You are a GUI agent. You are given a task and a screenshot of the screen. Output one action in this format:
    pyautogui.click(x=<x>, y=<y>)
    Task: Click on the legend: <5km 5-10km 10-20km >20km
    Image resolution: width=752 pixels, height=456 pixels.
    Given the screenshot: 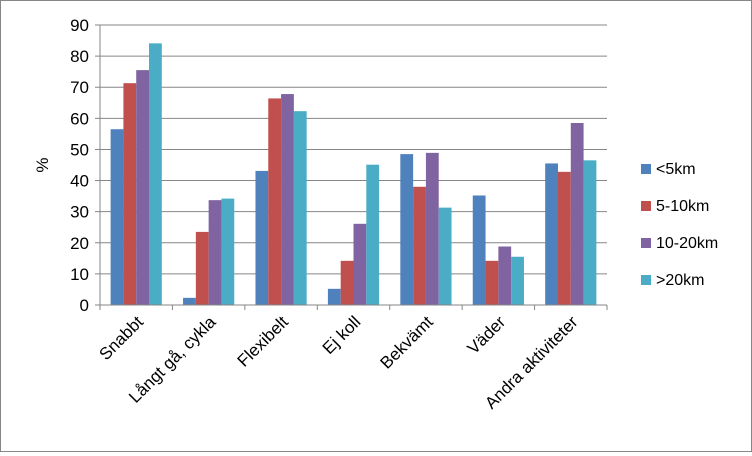 What is the action you would take?
    pyautogui.click(x=679, y=225)
    